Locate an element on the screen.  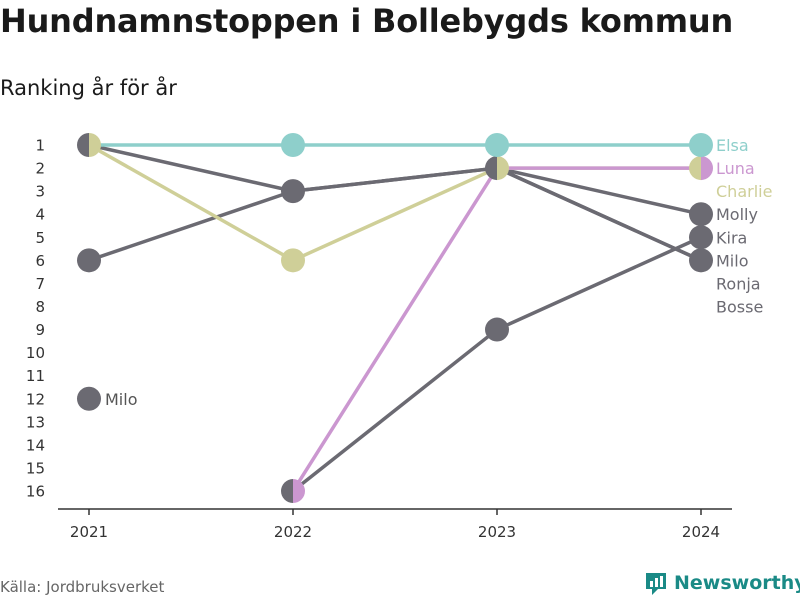
y-tick-label: 11 is located at coordinates (35, 376).